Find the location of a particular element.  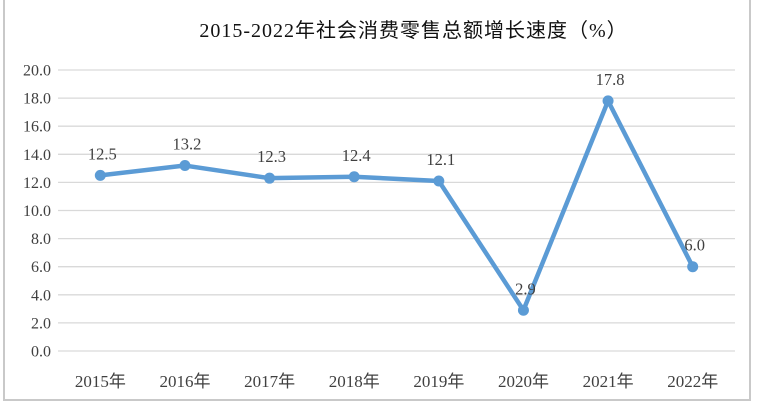

x-axis-tick-label: 2016年 is located at coordinates (184, 381).